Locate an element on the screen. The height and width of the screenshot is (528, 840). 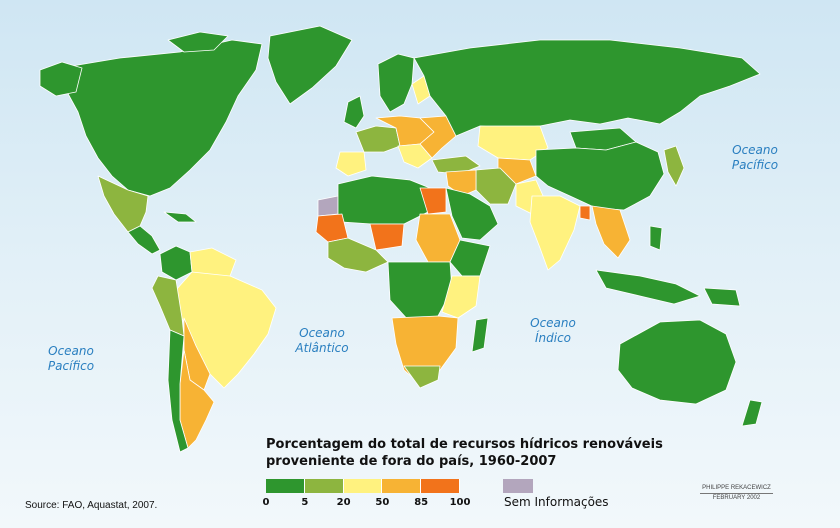
region-niger is located at coordinates (387, 237).